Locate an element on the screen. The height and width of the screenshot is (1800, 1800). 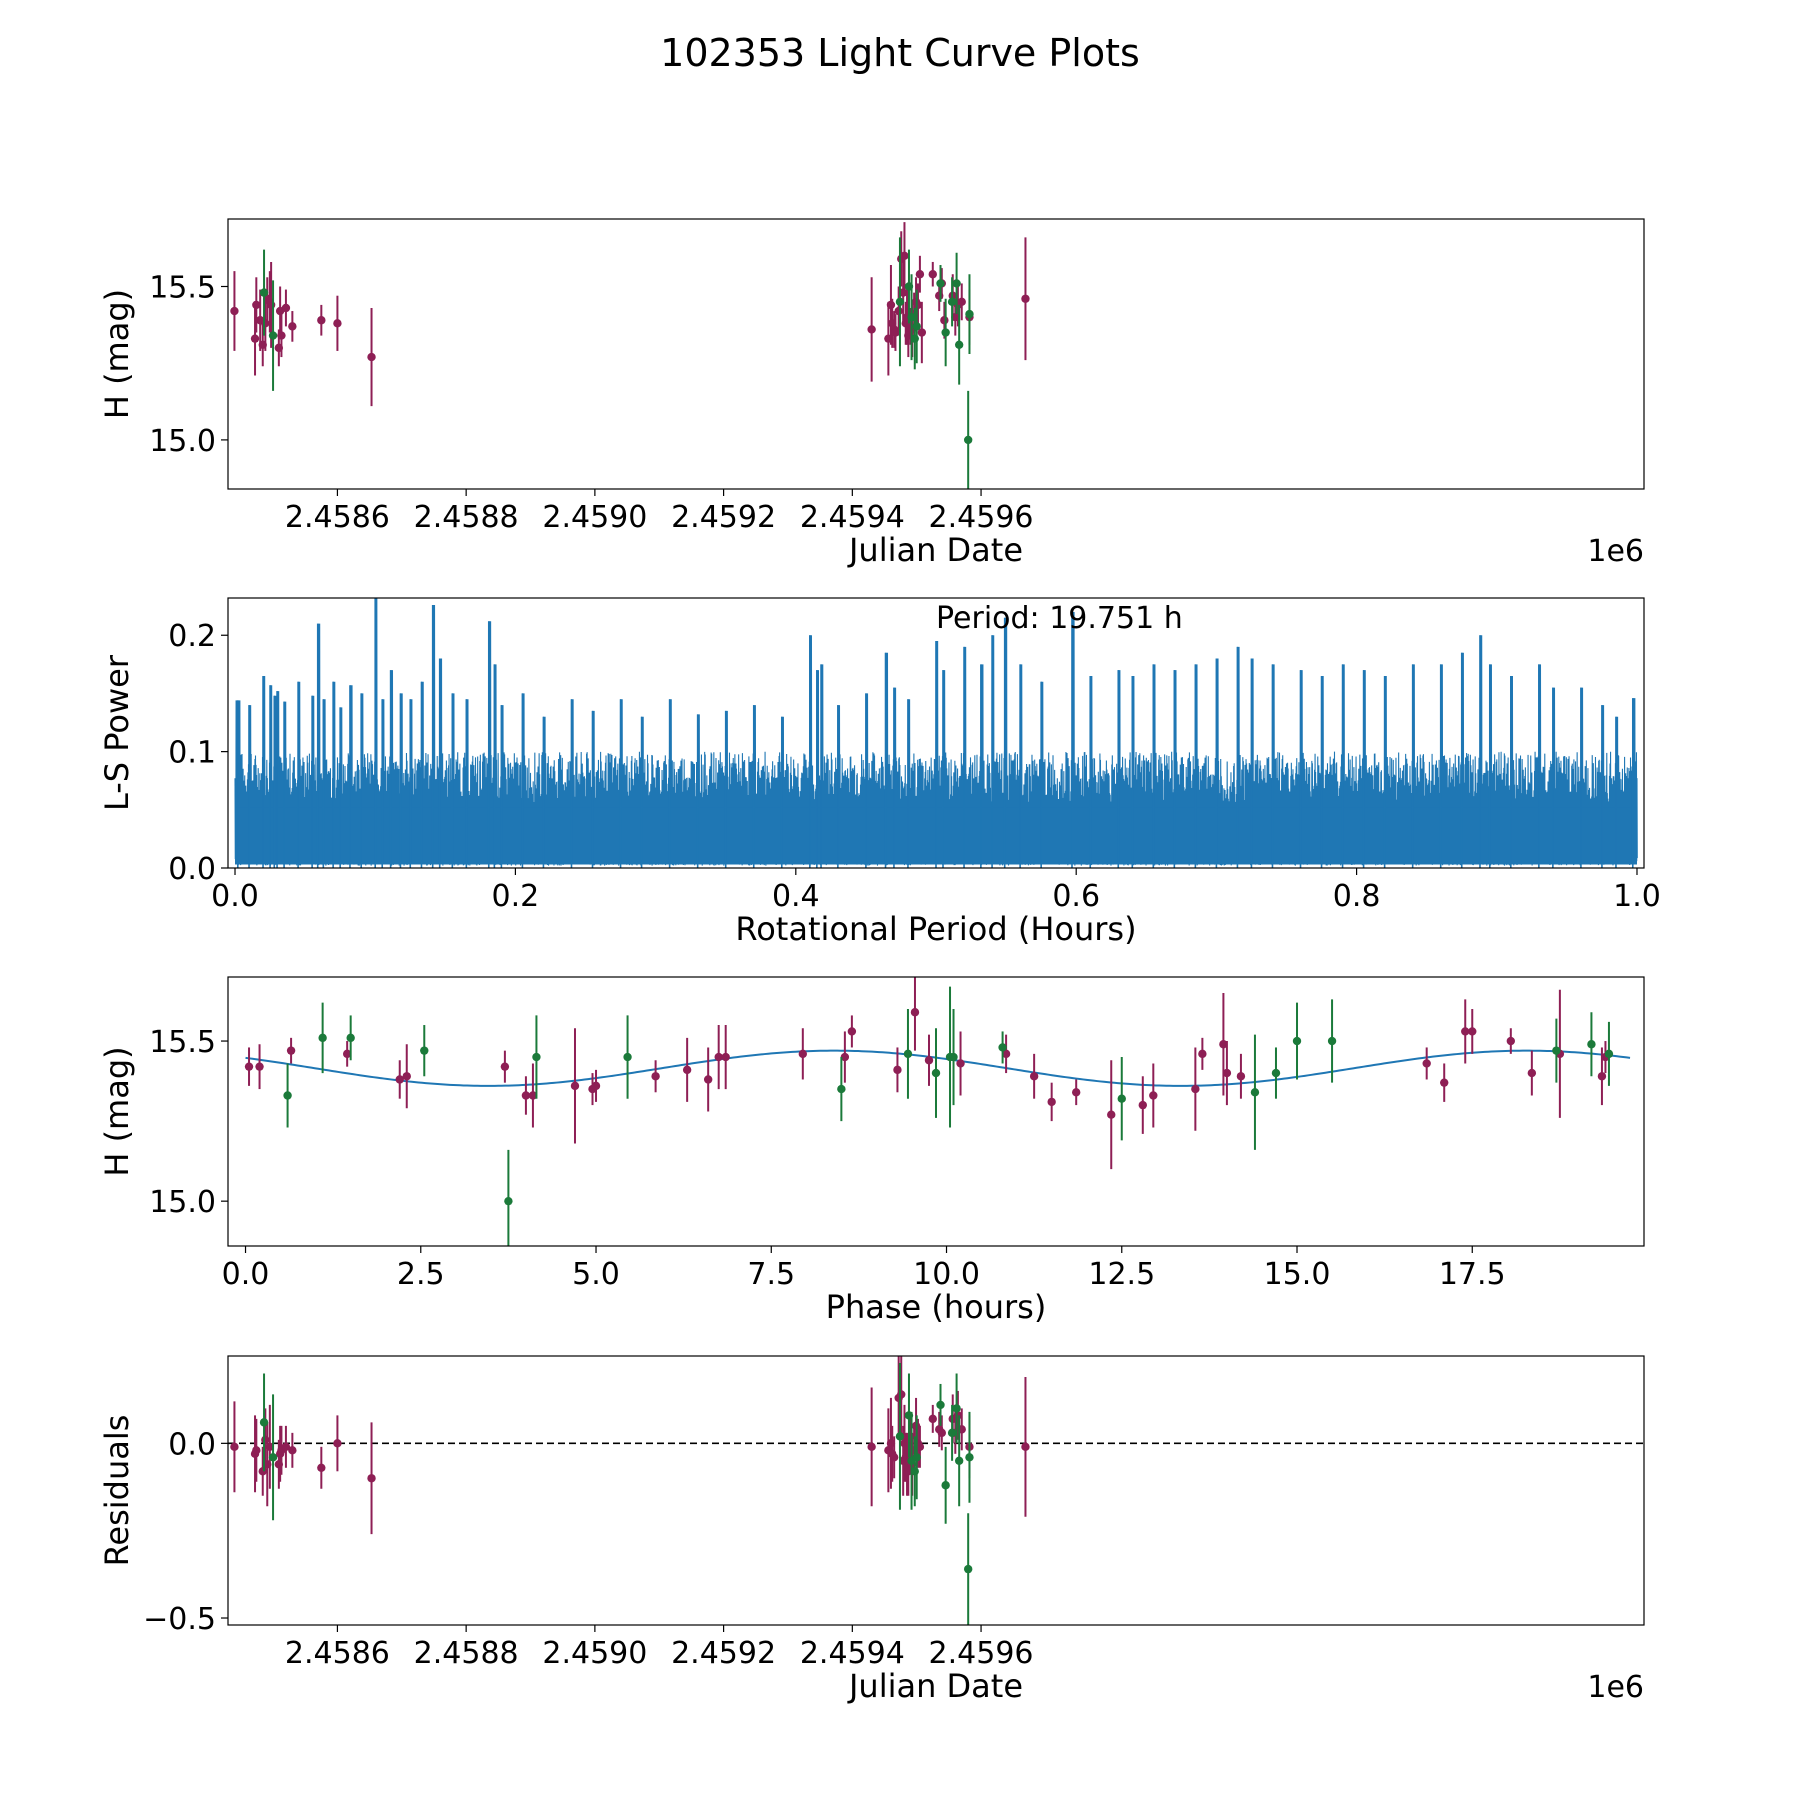
y-tick-label: 15.0 is located at coordinates (182, 1202).